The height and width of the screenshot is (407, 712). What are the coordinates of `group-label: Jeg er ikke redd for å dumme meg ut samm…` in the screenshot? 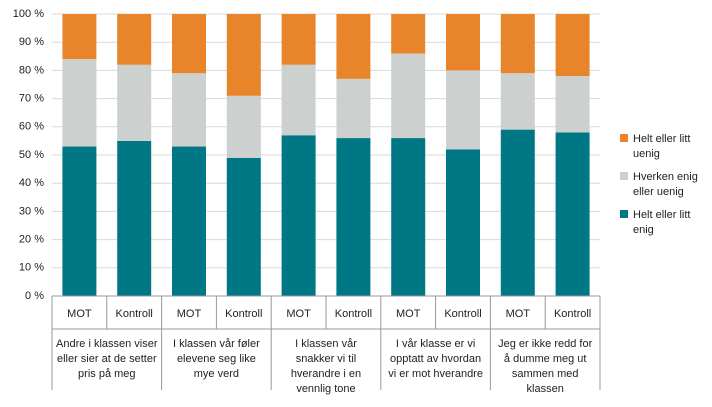 It's located at (545, 366).